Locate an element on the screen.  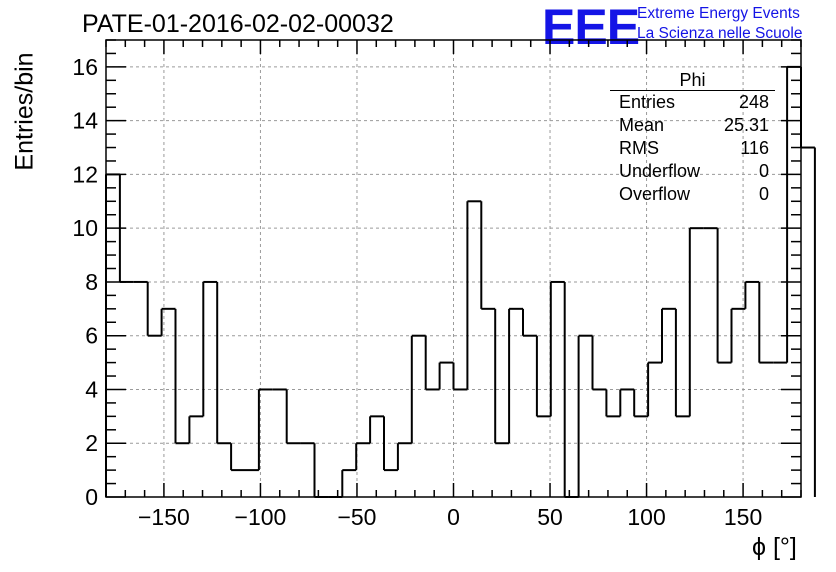
x-tick-label: 0 is located at coordinates (453, 517).